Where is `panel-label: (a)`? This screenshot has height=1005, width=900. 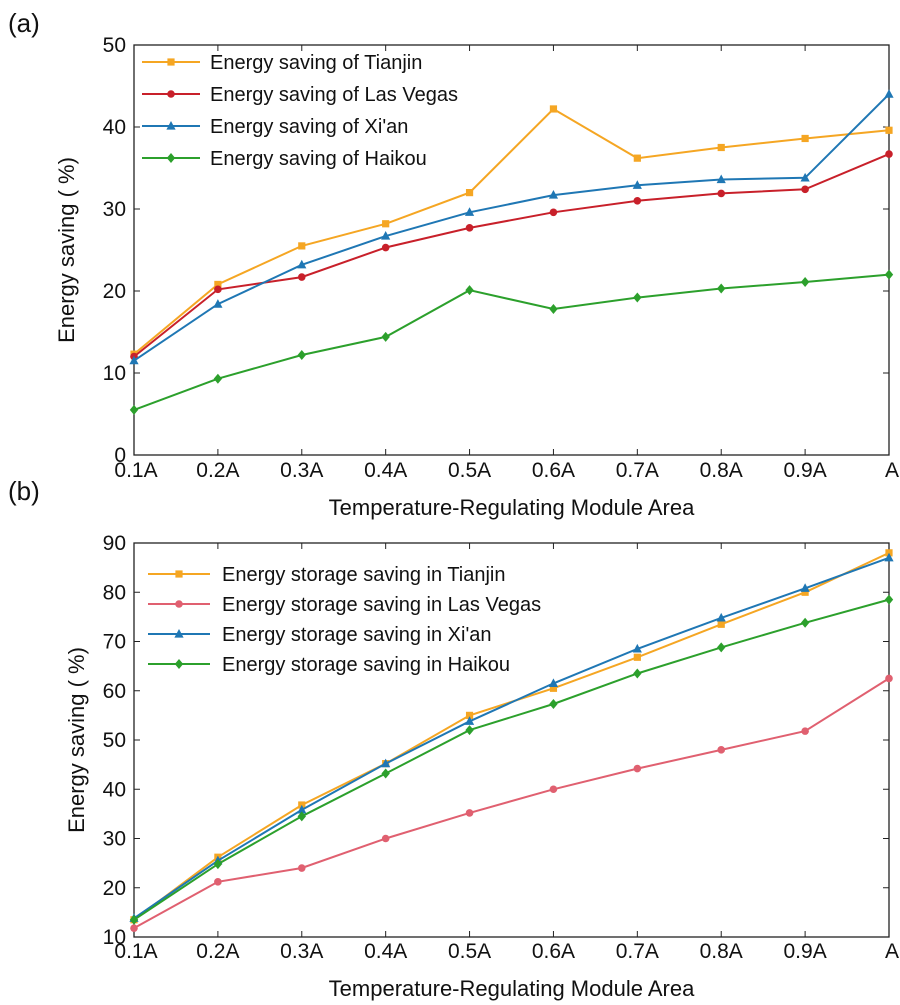
panel-label: (a) is located at coordinates (24, 23).